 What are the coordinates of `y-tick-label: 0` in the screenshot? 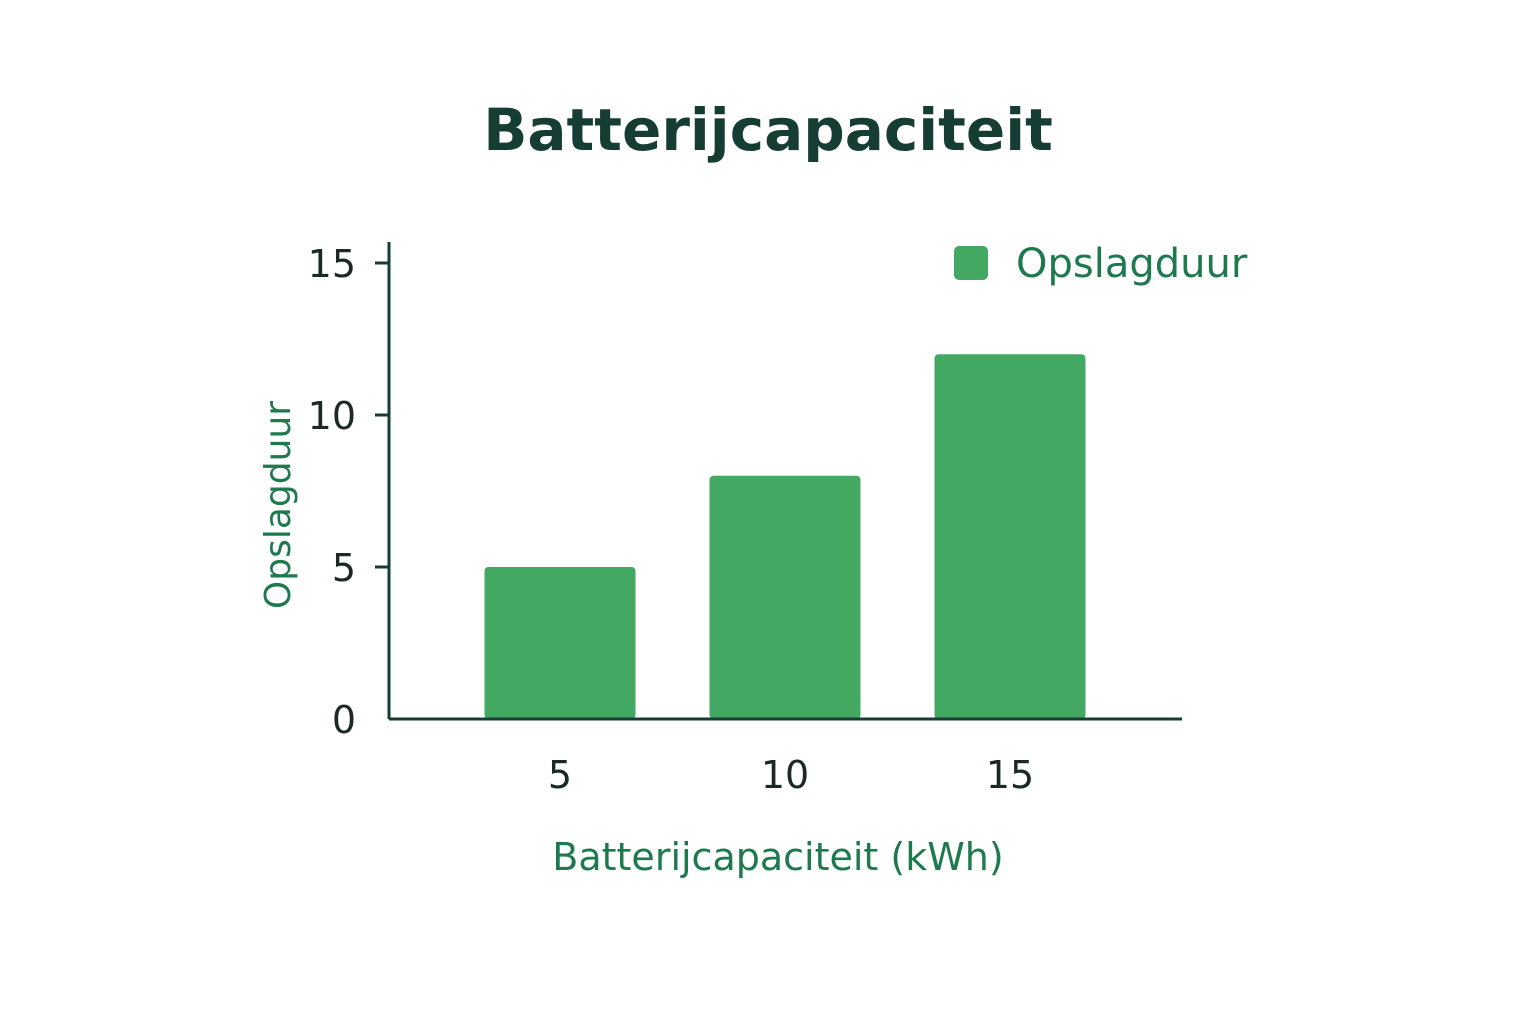 It's located at (344, 720).